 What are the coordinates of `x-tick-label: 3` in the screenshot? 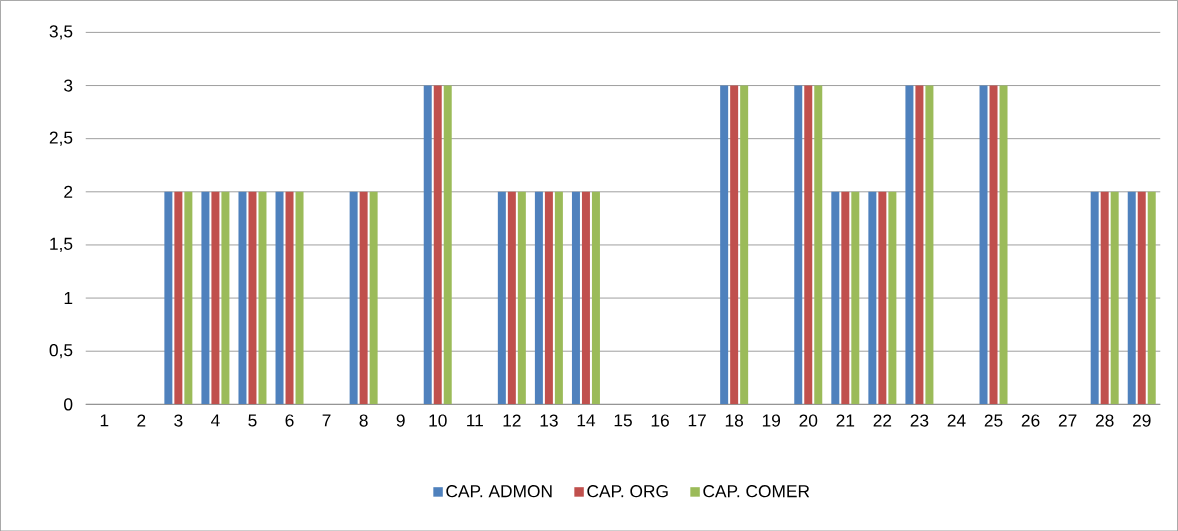 It's located at (178, 420).